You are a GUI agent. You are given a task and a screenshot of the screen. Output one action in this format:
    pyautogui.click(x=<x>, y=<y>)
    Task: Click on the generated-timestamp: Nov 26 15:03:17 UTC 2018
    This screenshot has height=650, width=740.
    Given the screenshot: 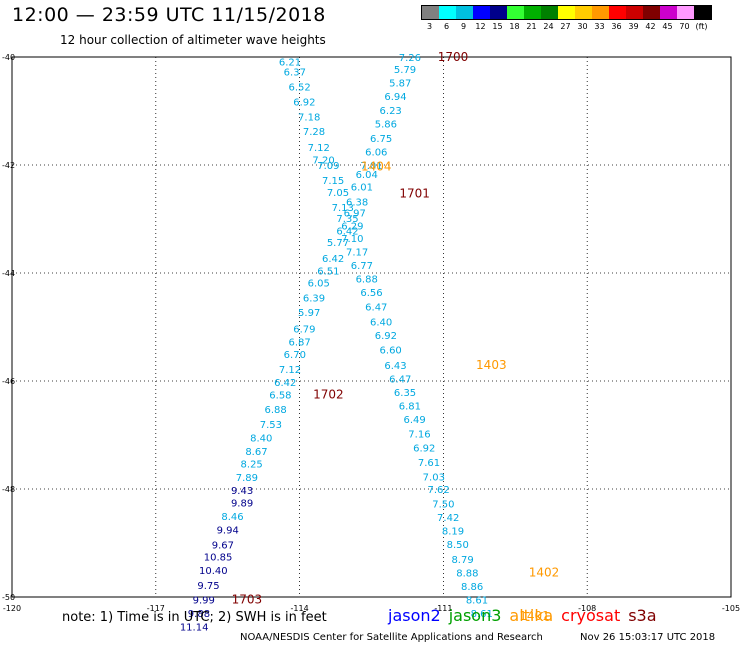 What is the action you would take?
    pyautogui.click(x=648, y=637)
    